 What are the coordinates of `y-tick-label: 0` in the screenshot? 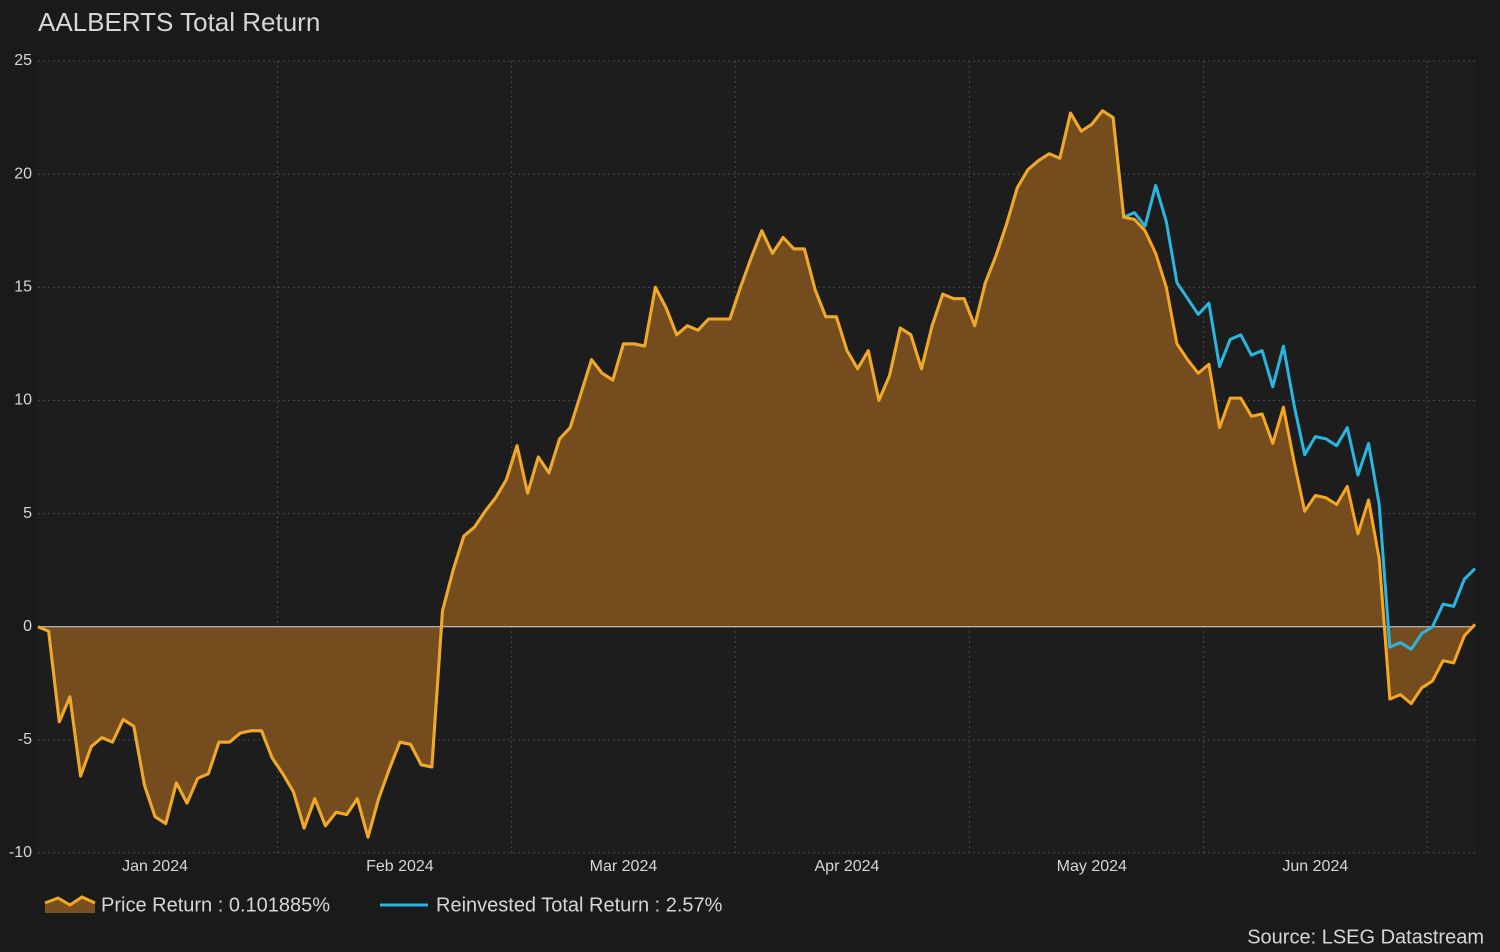 It's located at (27, 626).